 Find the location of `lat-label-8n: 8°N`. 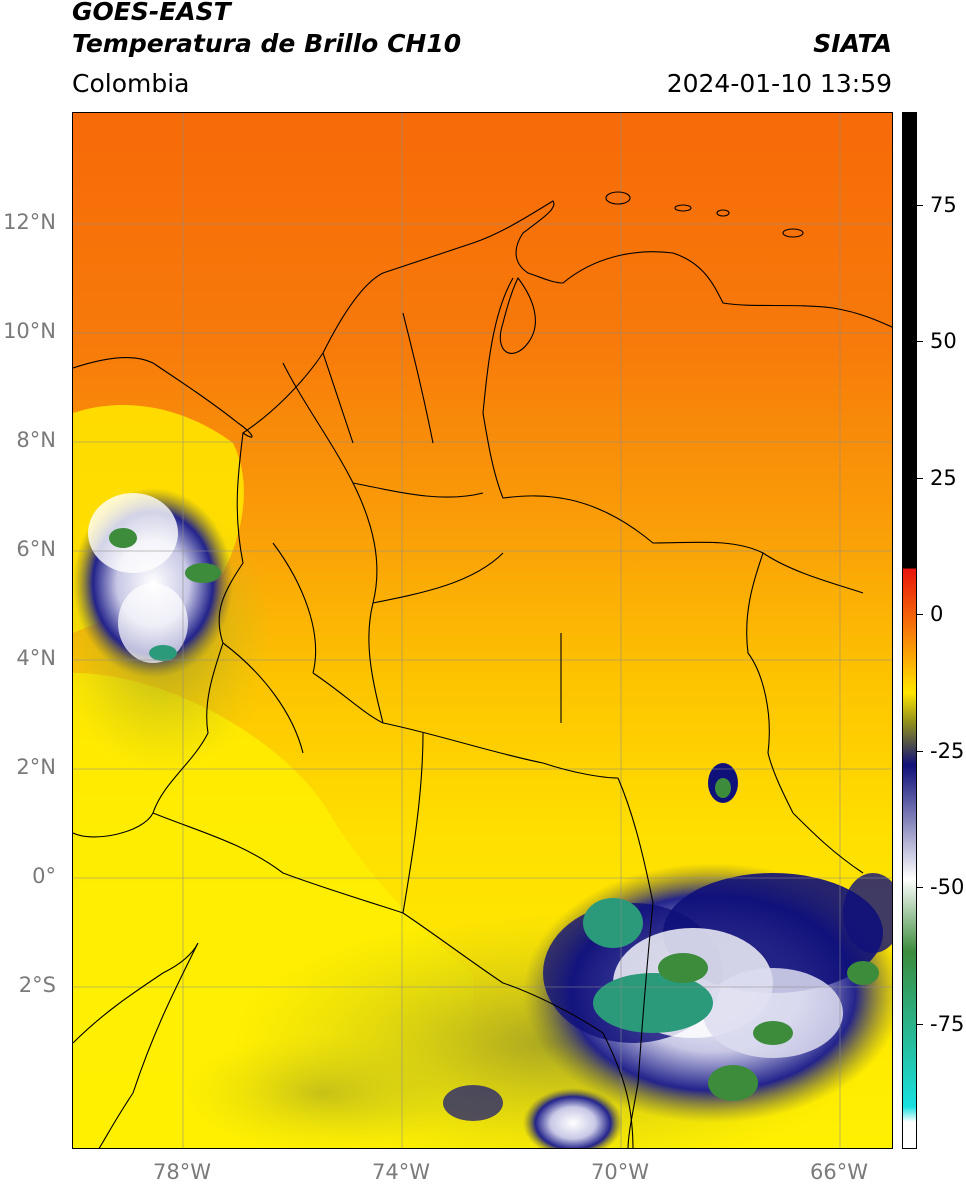

lat-label-8n: 8°N is located at coordinates (36, 440).